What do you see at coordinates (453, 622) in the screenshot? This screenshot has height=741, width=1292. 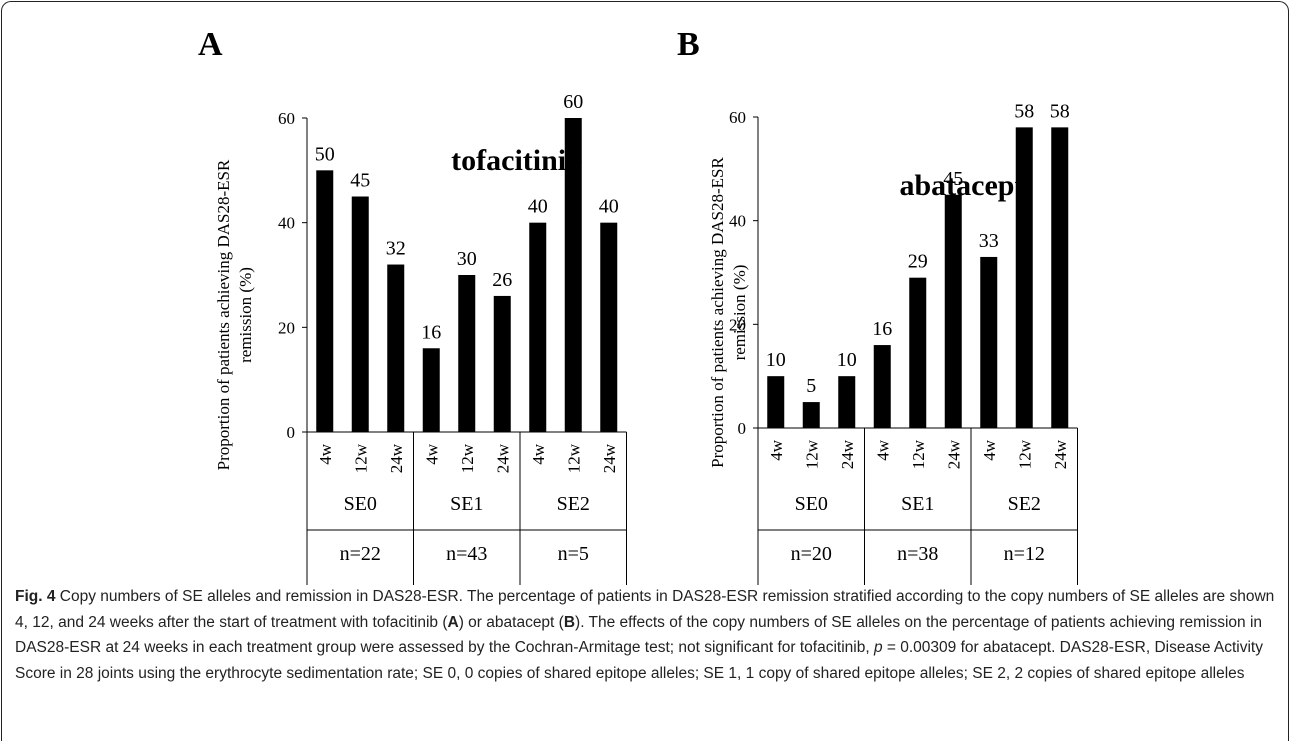 I see `caption-part: A` at bounding box center [453, 622].